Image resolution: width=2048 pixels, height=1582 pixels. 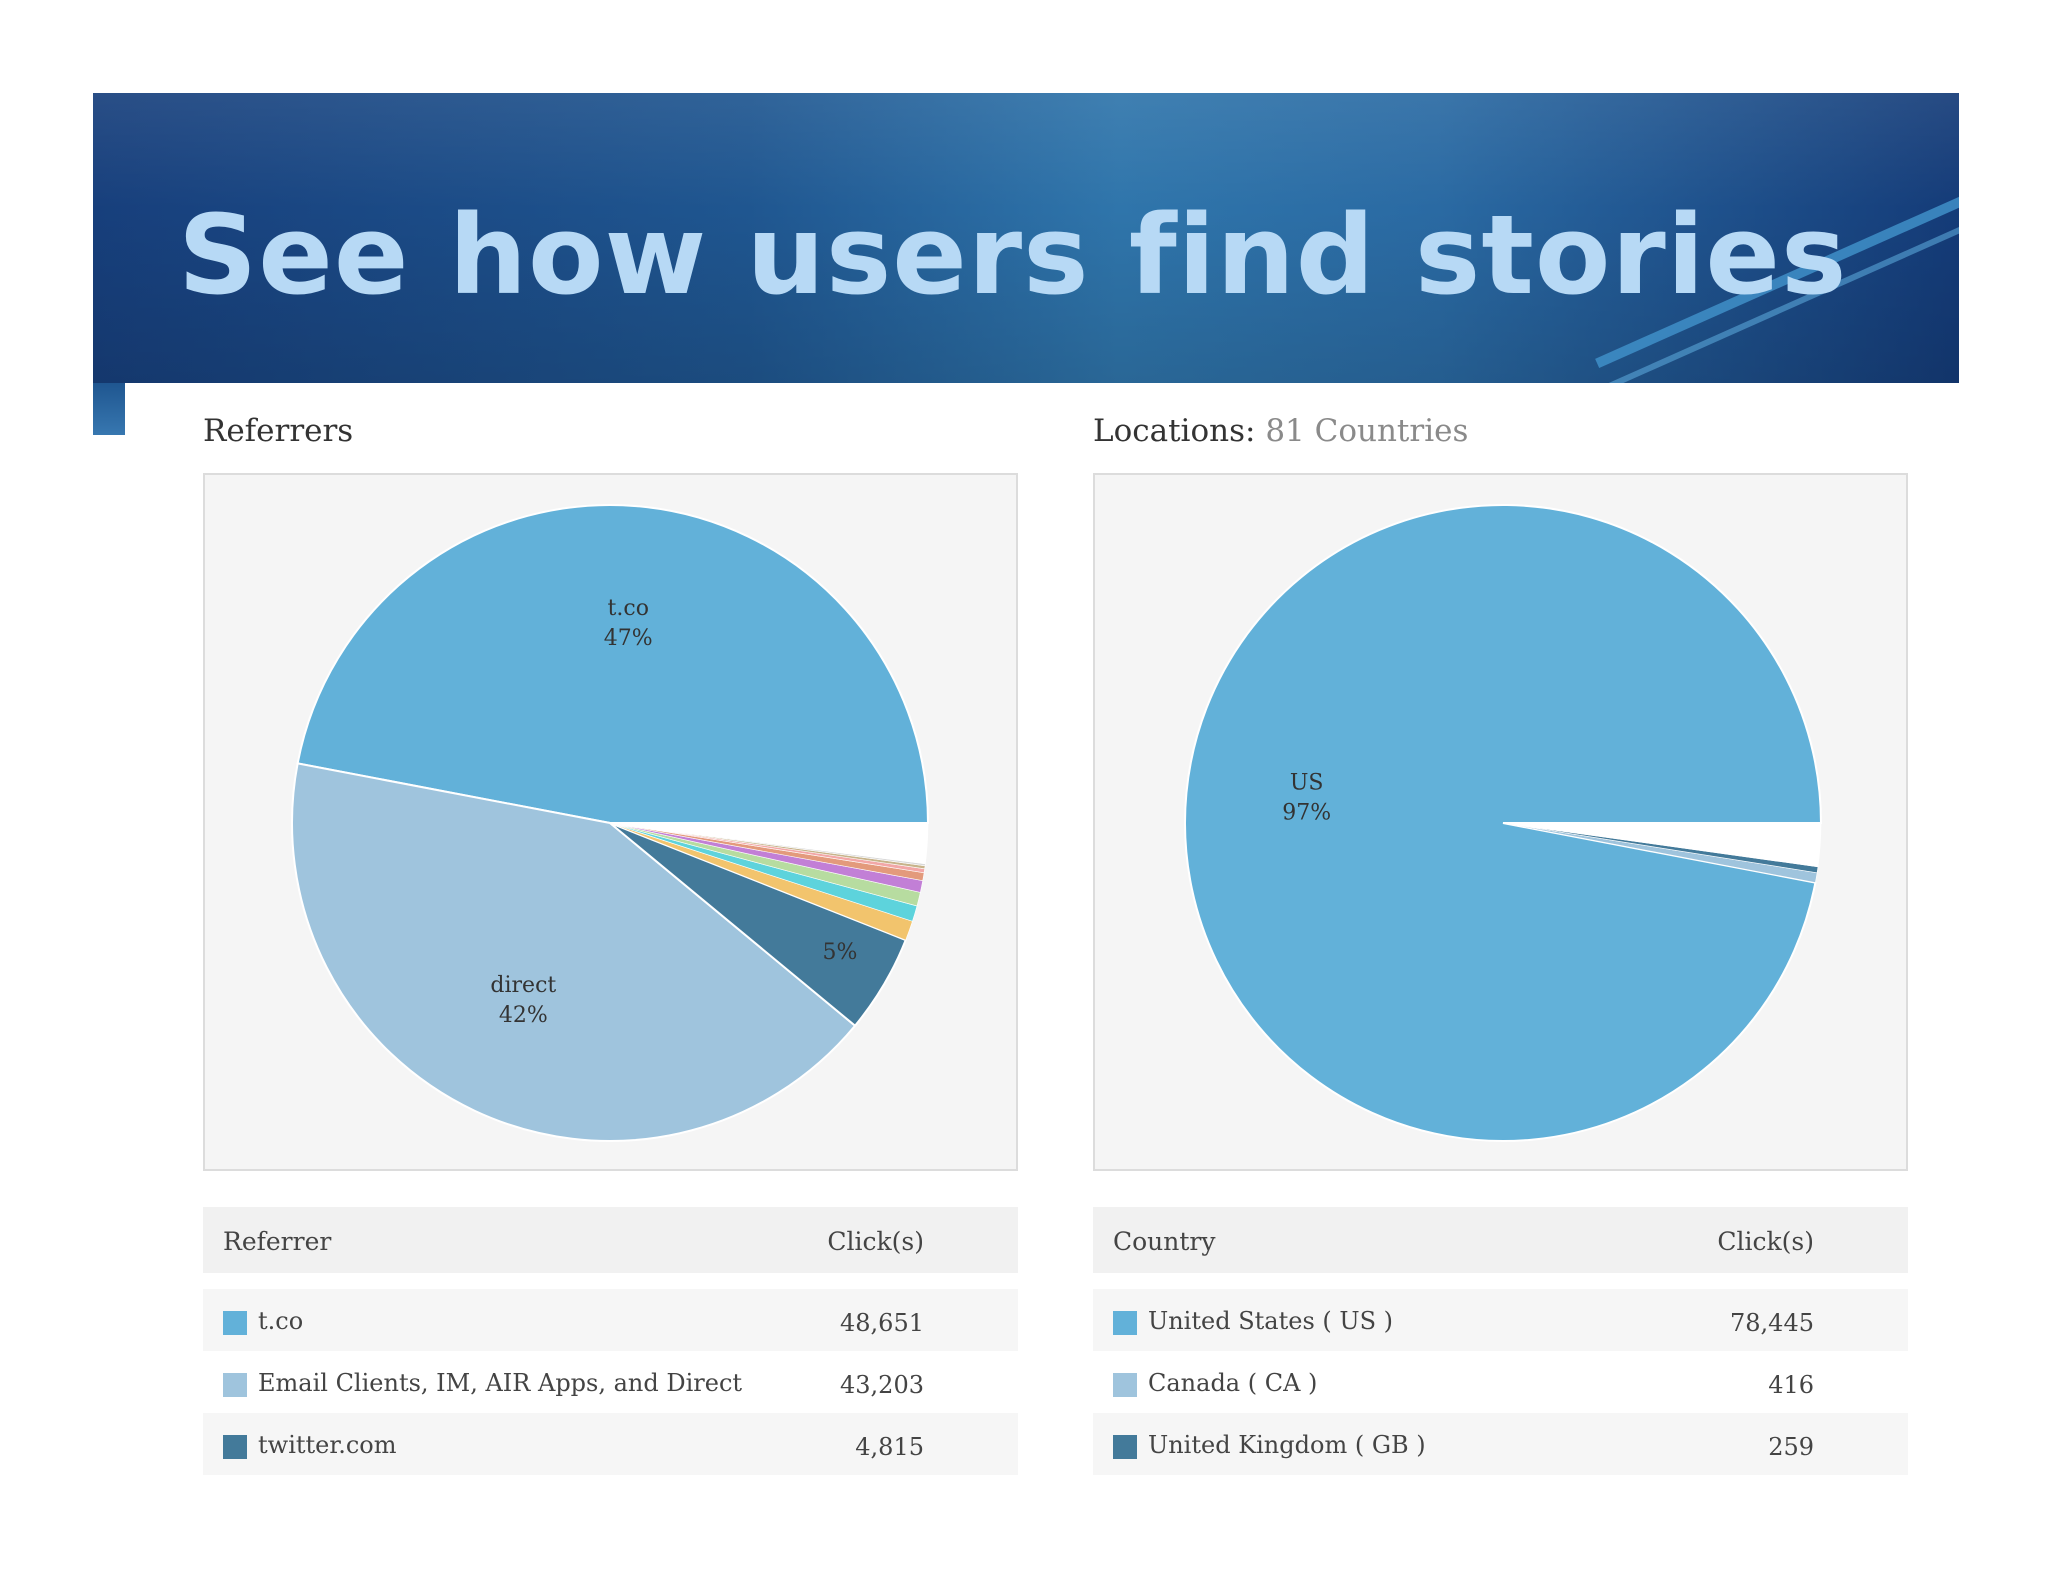 What do you see at coordinates (1233, 1383) in the screenshot?
I see `country-name: Canada ( CA )` at bounding box center [1233, 1383].